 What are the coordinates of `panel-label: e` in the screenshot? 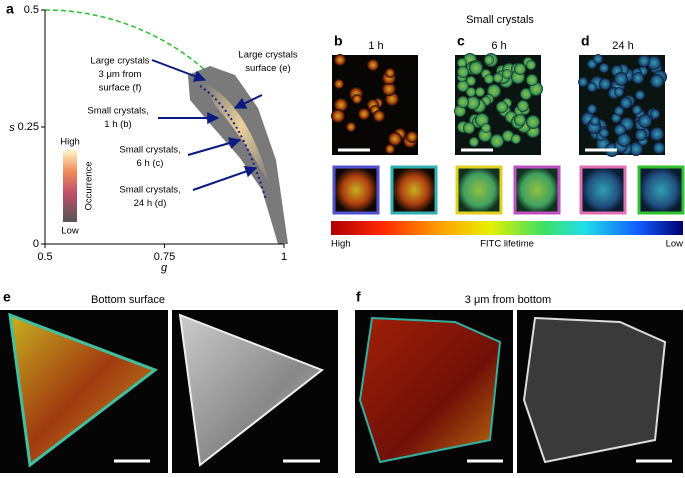 It's located at (7, 297).